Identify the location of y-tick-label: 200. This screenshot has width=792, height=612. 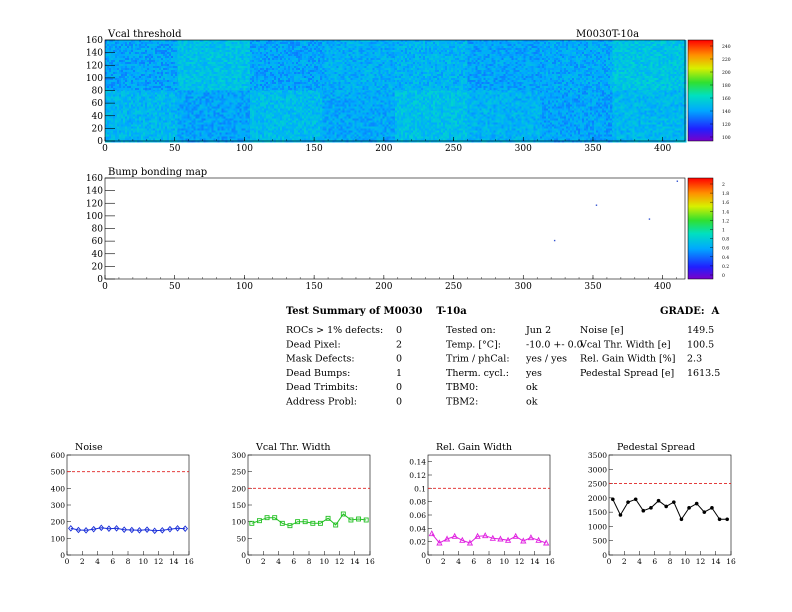
(239, 488).